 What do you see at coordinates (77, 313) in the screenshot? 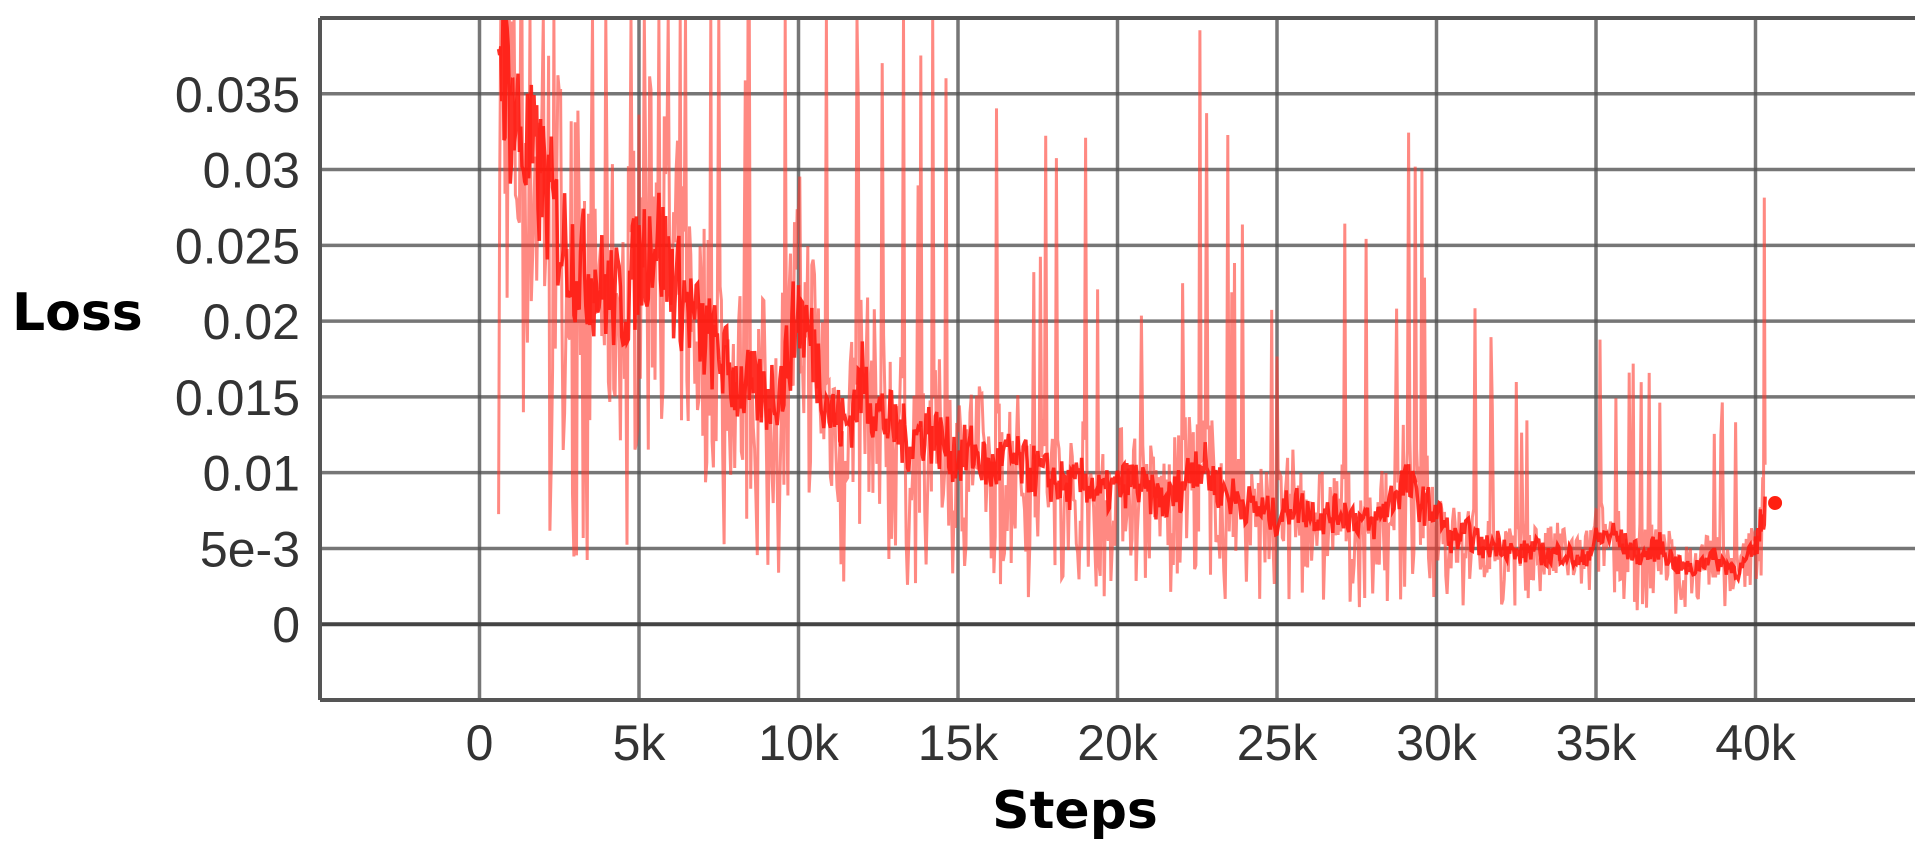
I see `y-axis-title: Loss` at bounding box center [77, 313].